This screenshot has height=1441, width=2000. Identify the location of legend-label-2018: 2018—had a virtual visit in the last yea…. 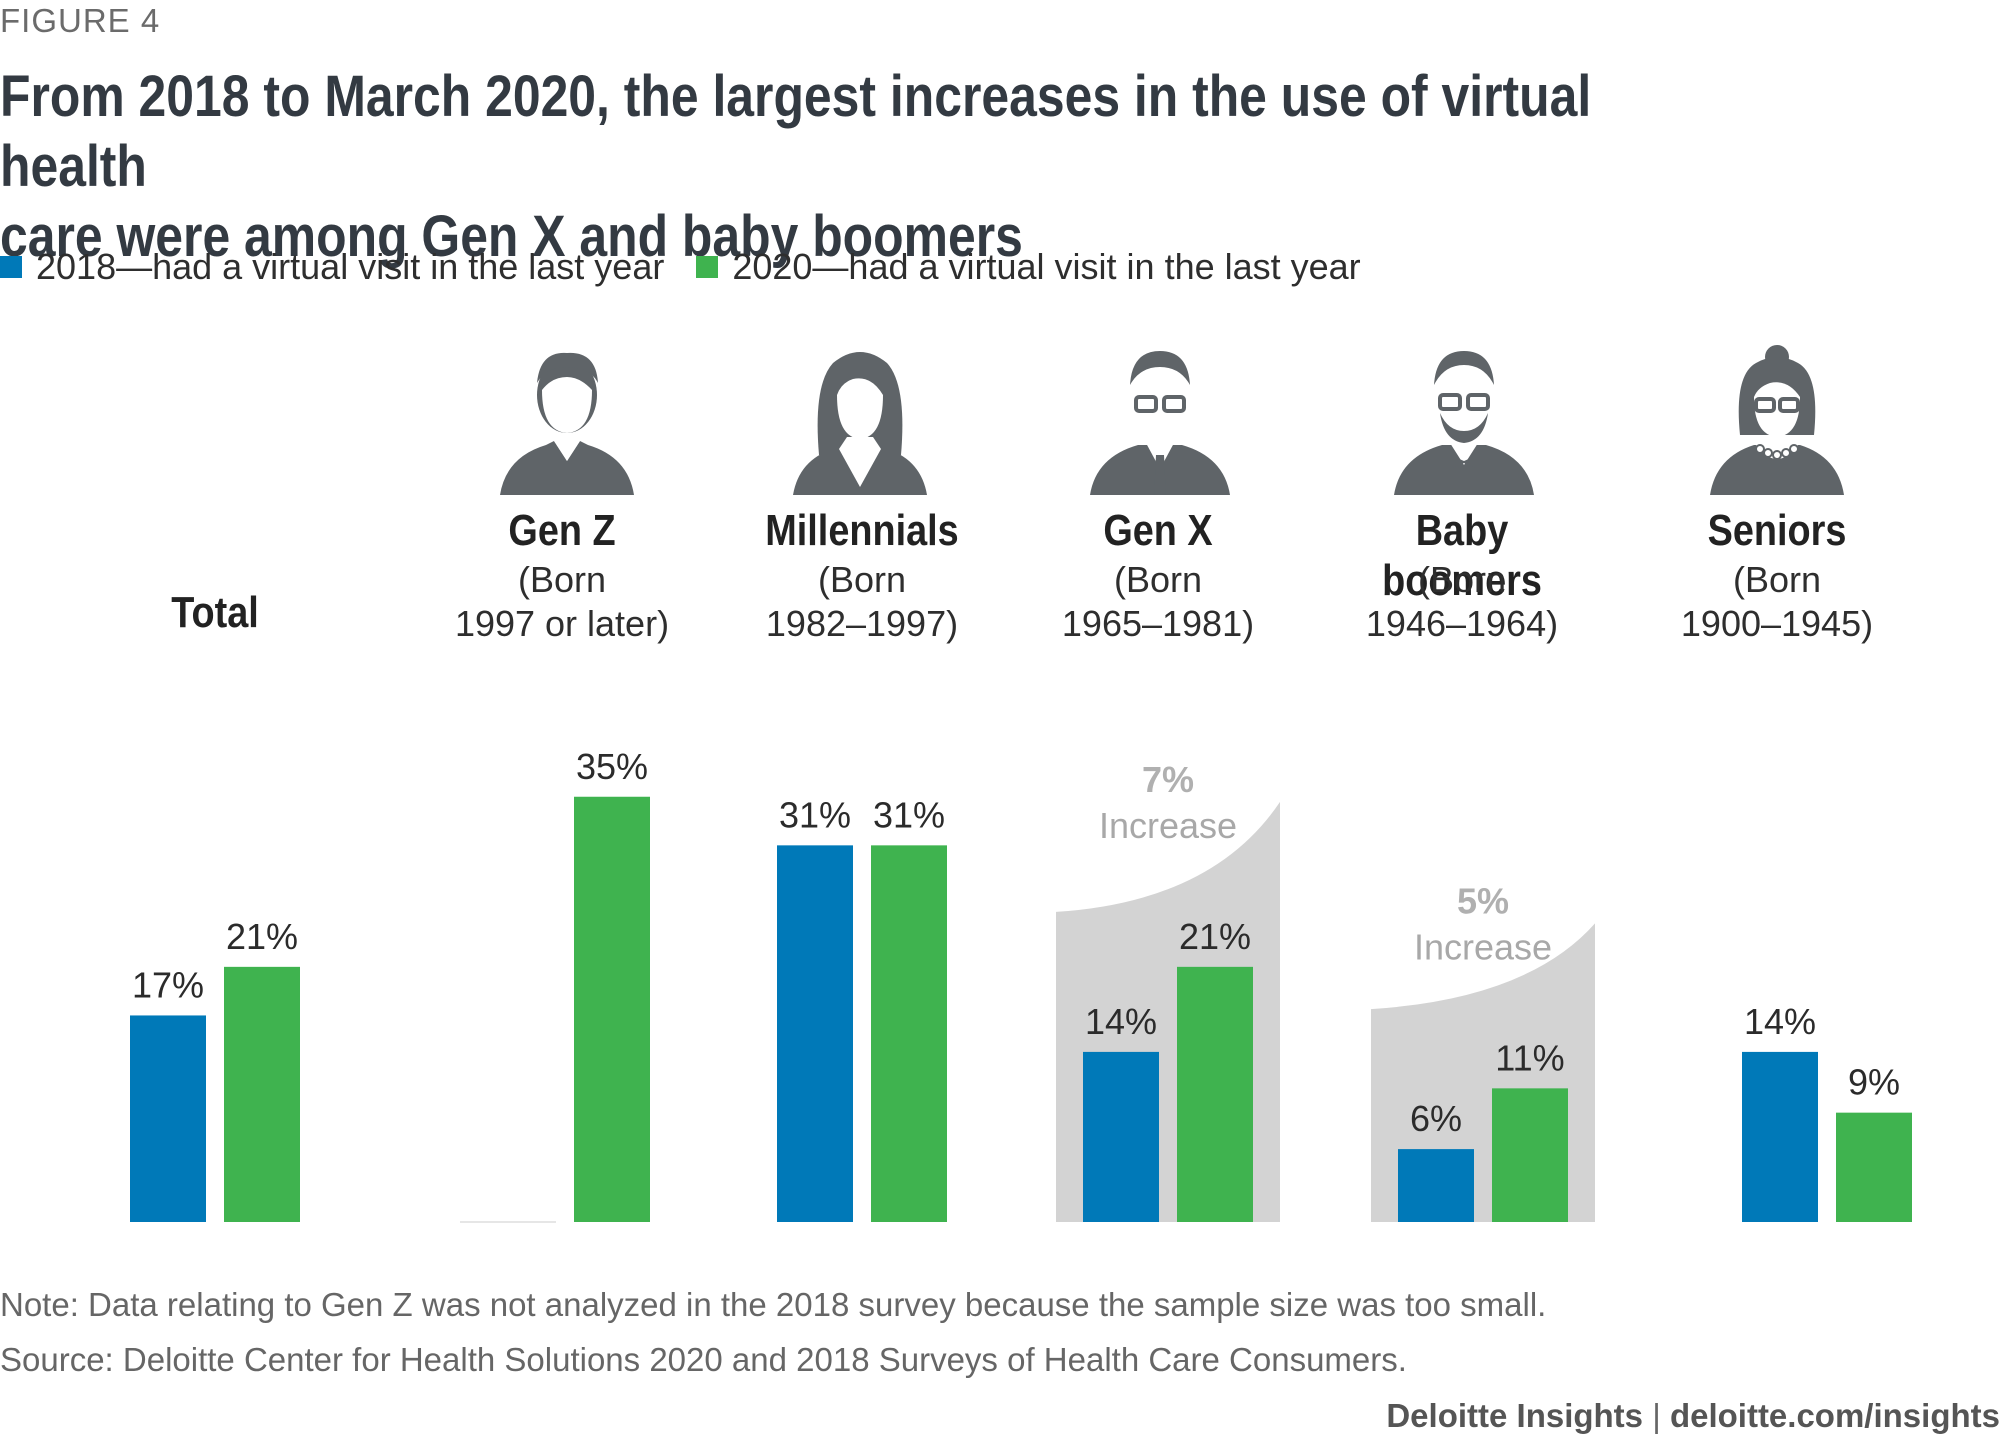
(350, 266).